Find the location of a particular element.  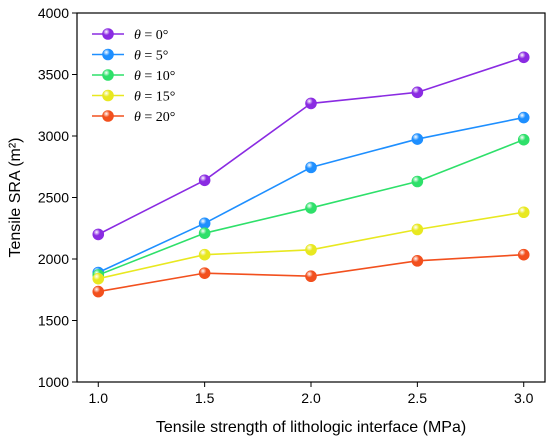

legend-item: θ = 0° is located at coordinates (130, 35).